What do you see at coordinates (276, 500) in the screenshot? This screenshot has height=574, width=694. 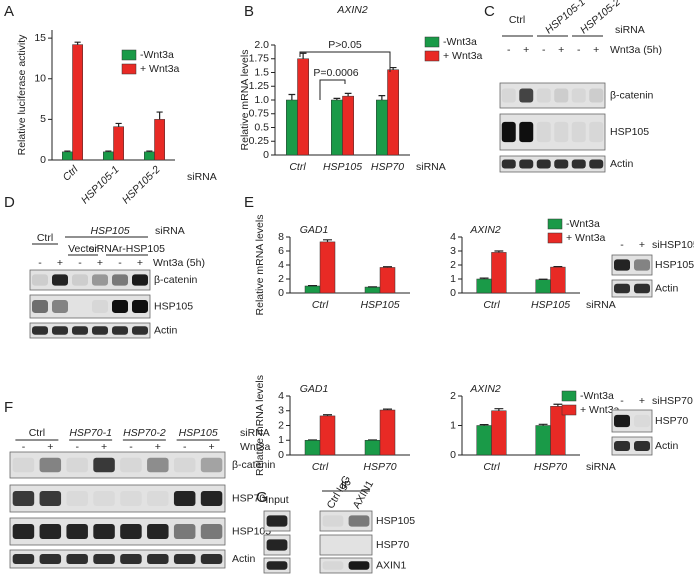 I see `lane-label: Input` at bounding box center [276, 500].